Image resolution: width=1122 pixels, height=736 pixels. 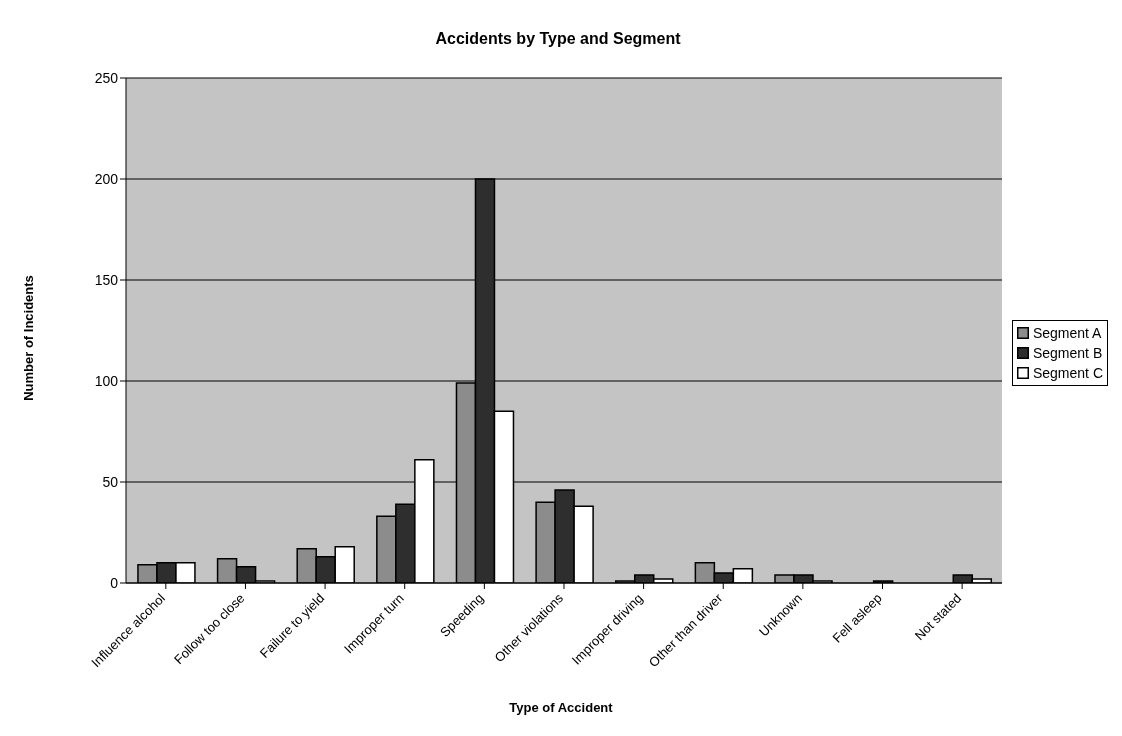 What do you see at coordinates (1067, 373) in the screenshot?
I see `legend-label: Segment C` at bounding box center [1067, 373].